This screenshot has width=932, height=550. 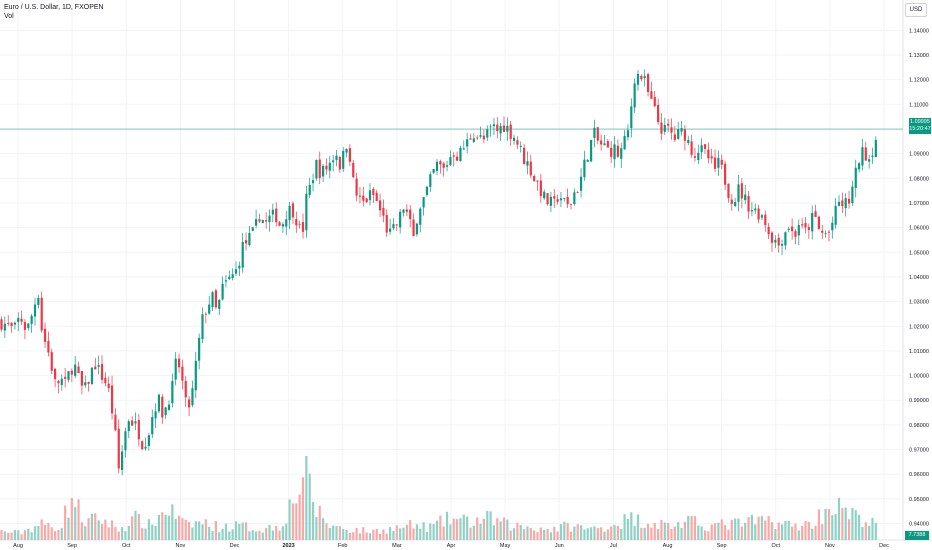 What do you see at coordinates (9, 16) in the screenshot?
I see `volume-indicator-label: Vol` at bounding box center [9, 16].